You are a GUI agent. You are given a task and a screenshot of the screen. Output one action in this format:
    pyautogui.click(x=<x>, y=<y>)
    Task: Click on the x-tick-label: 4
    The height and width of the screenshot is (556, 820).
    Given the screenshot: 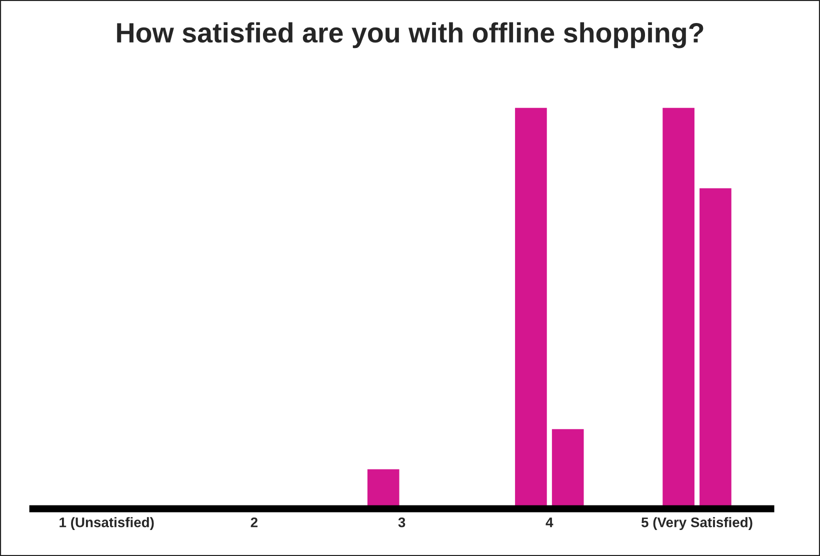 What is the action you would take?
    pyautogui.click(x=550, y=523)
    